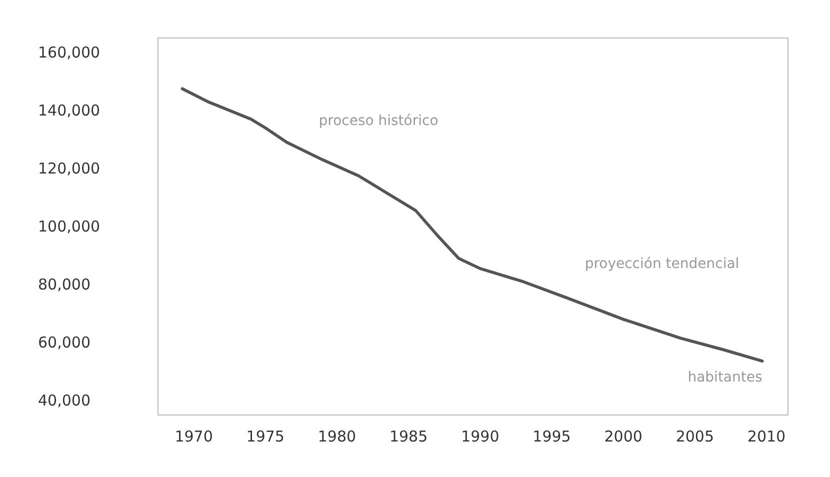  What do you see at coordinates (69, 53) in the screenshot?
I see `y-tick-label: 160,000` at bounding box center [69, 53].